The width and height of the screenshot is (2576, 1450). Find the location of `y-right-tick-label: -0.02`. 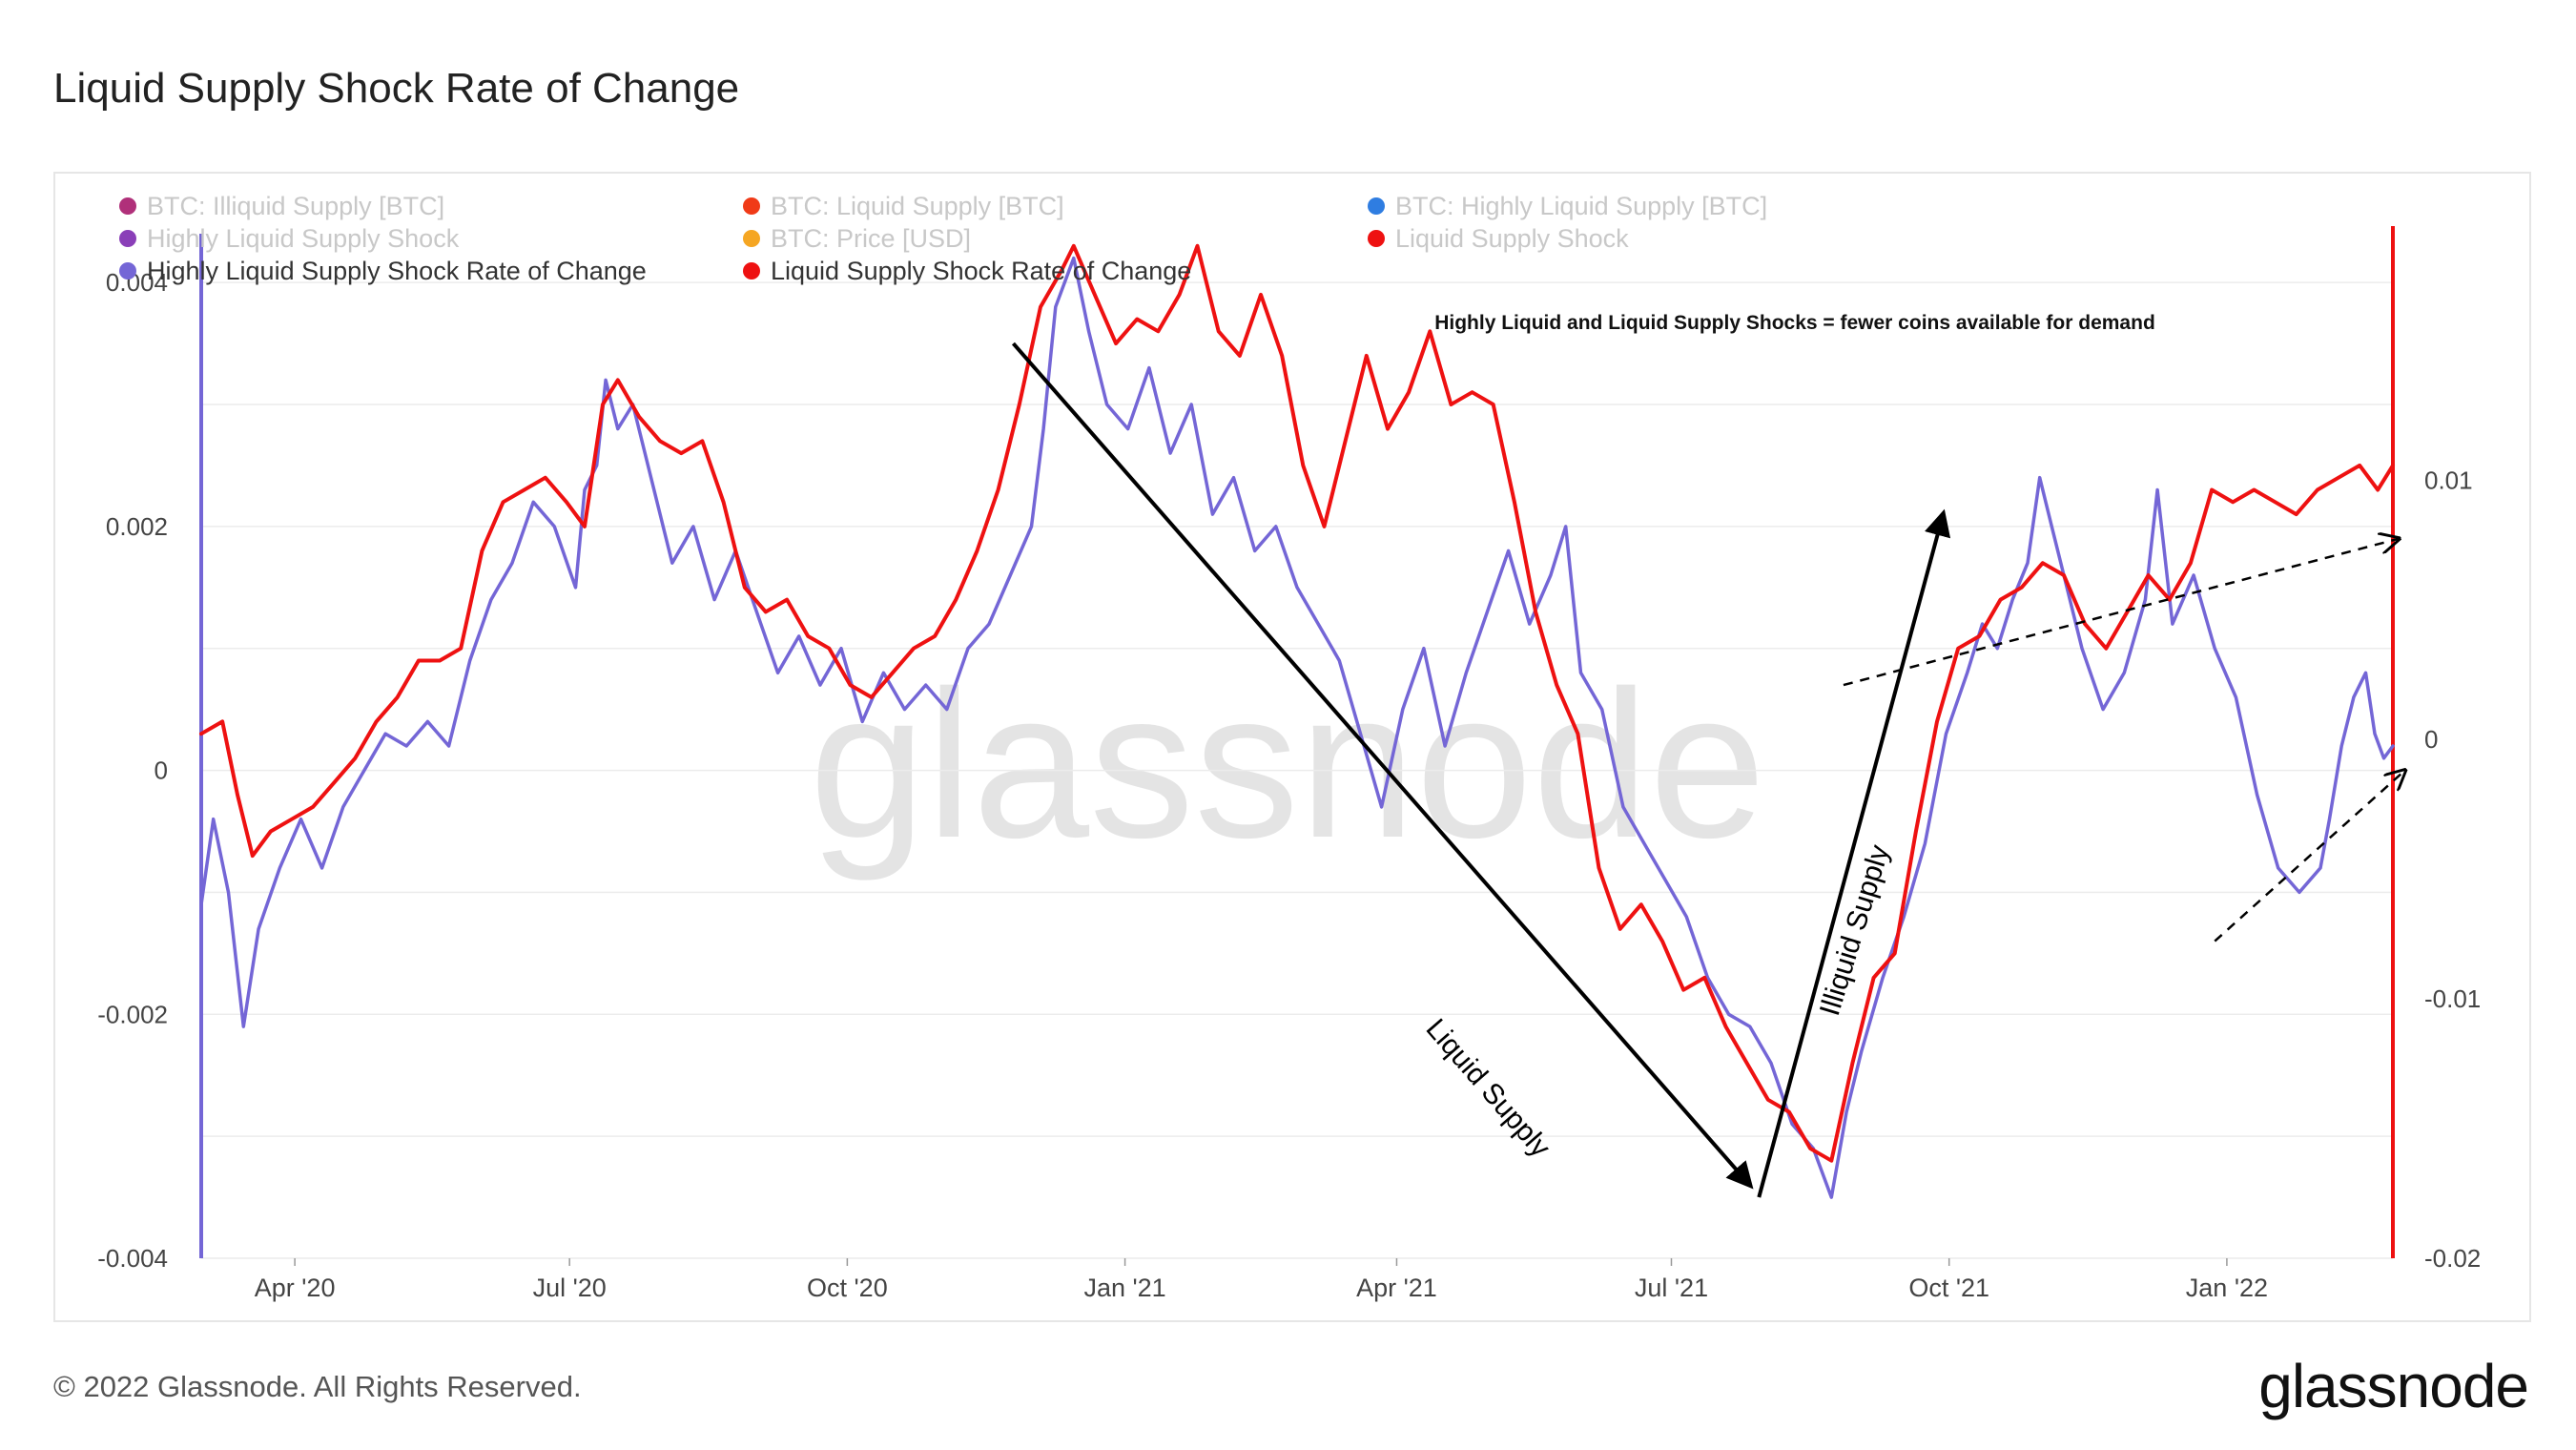

y-right-tick-label: -0.02 is located at coordinates (2452, 1258).